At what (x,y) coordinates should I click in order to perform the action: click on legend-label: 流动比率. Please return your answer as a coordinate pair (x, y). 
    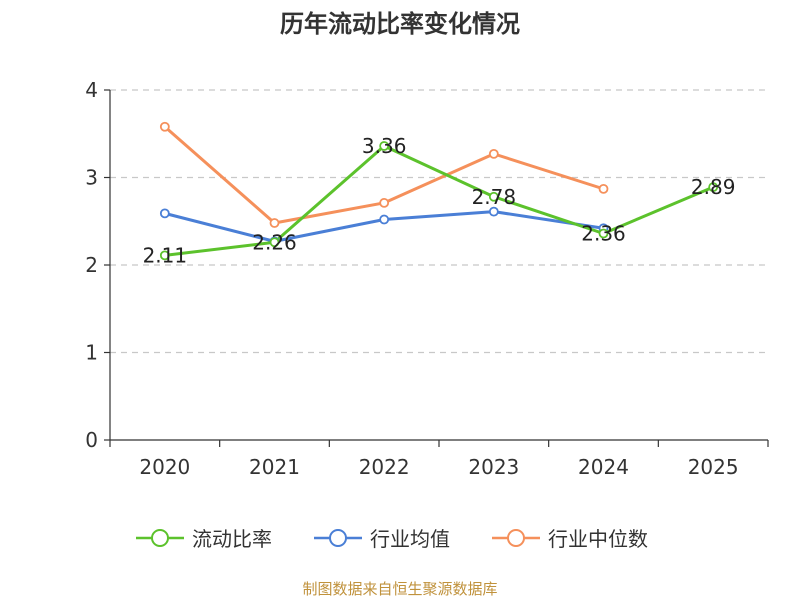
    Looking at the image, I should click on (232, 539).